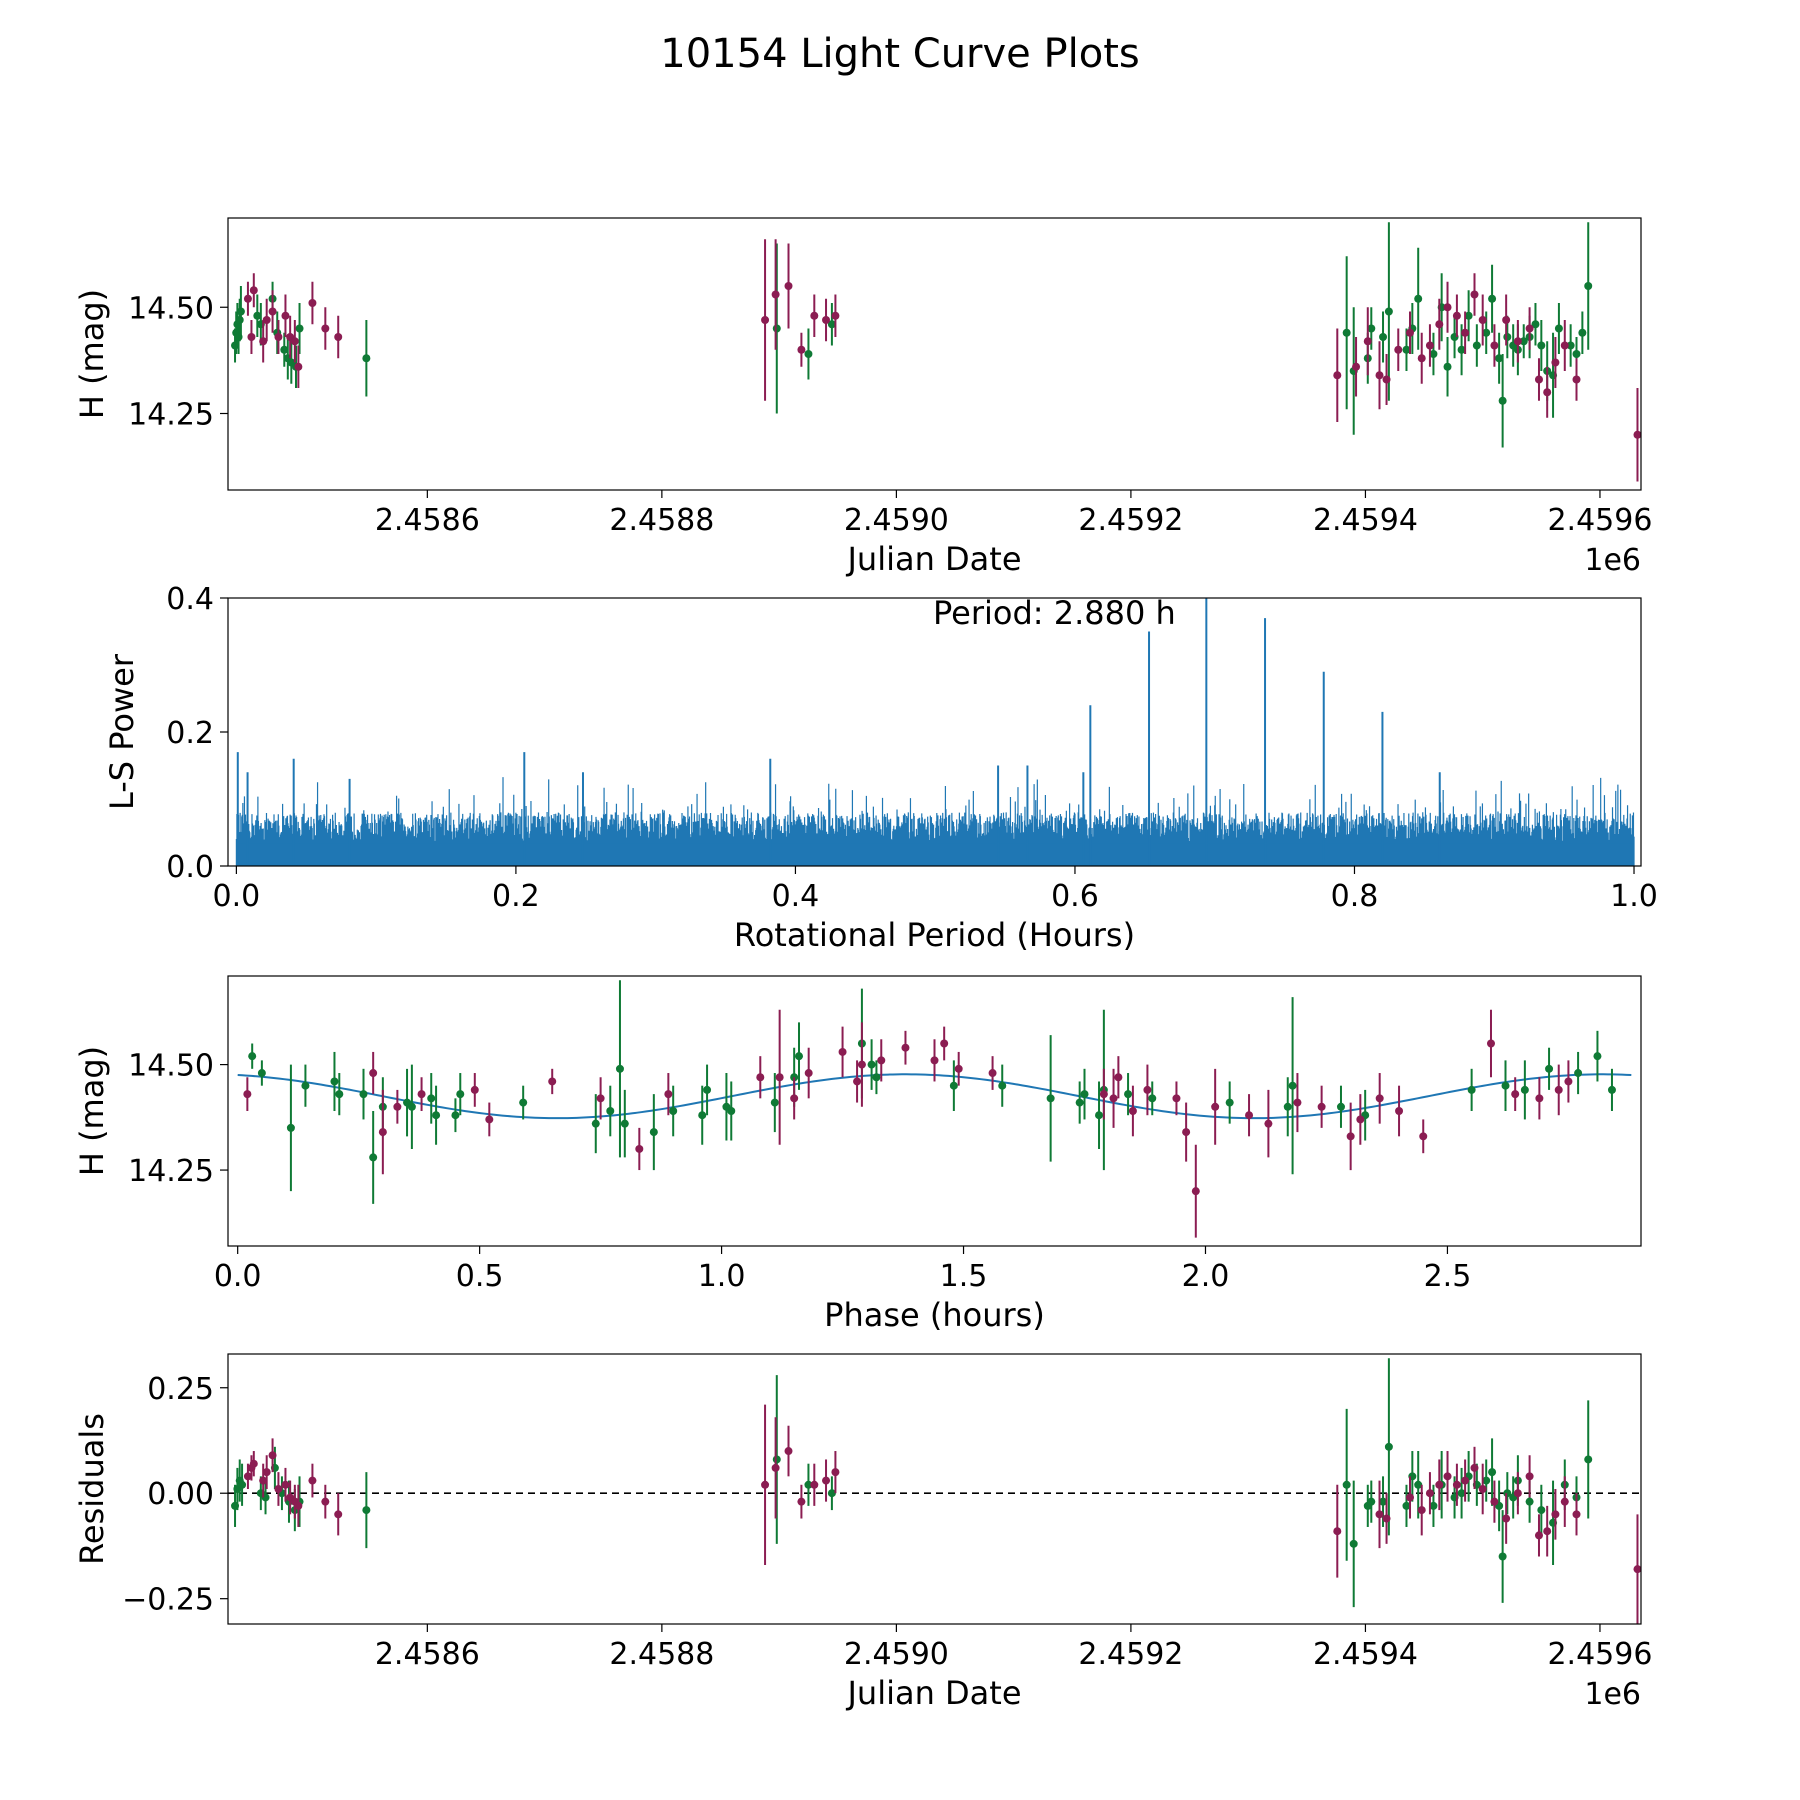 Image resolution: width=1800 pixels, height=1800 pixels. I want to click on ls-xtick-label: 1.0, so click(1634, 896).